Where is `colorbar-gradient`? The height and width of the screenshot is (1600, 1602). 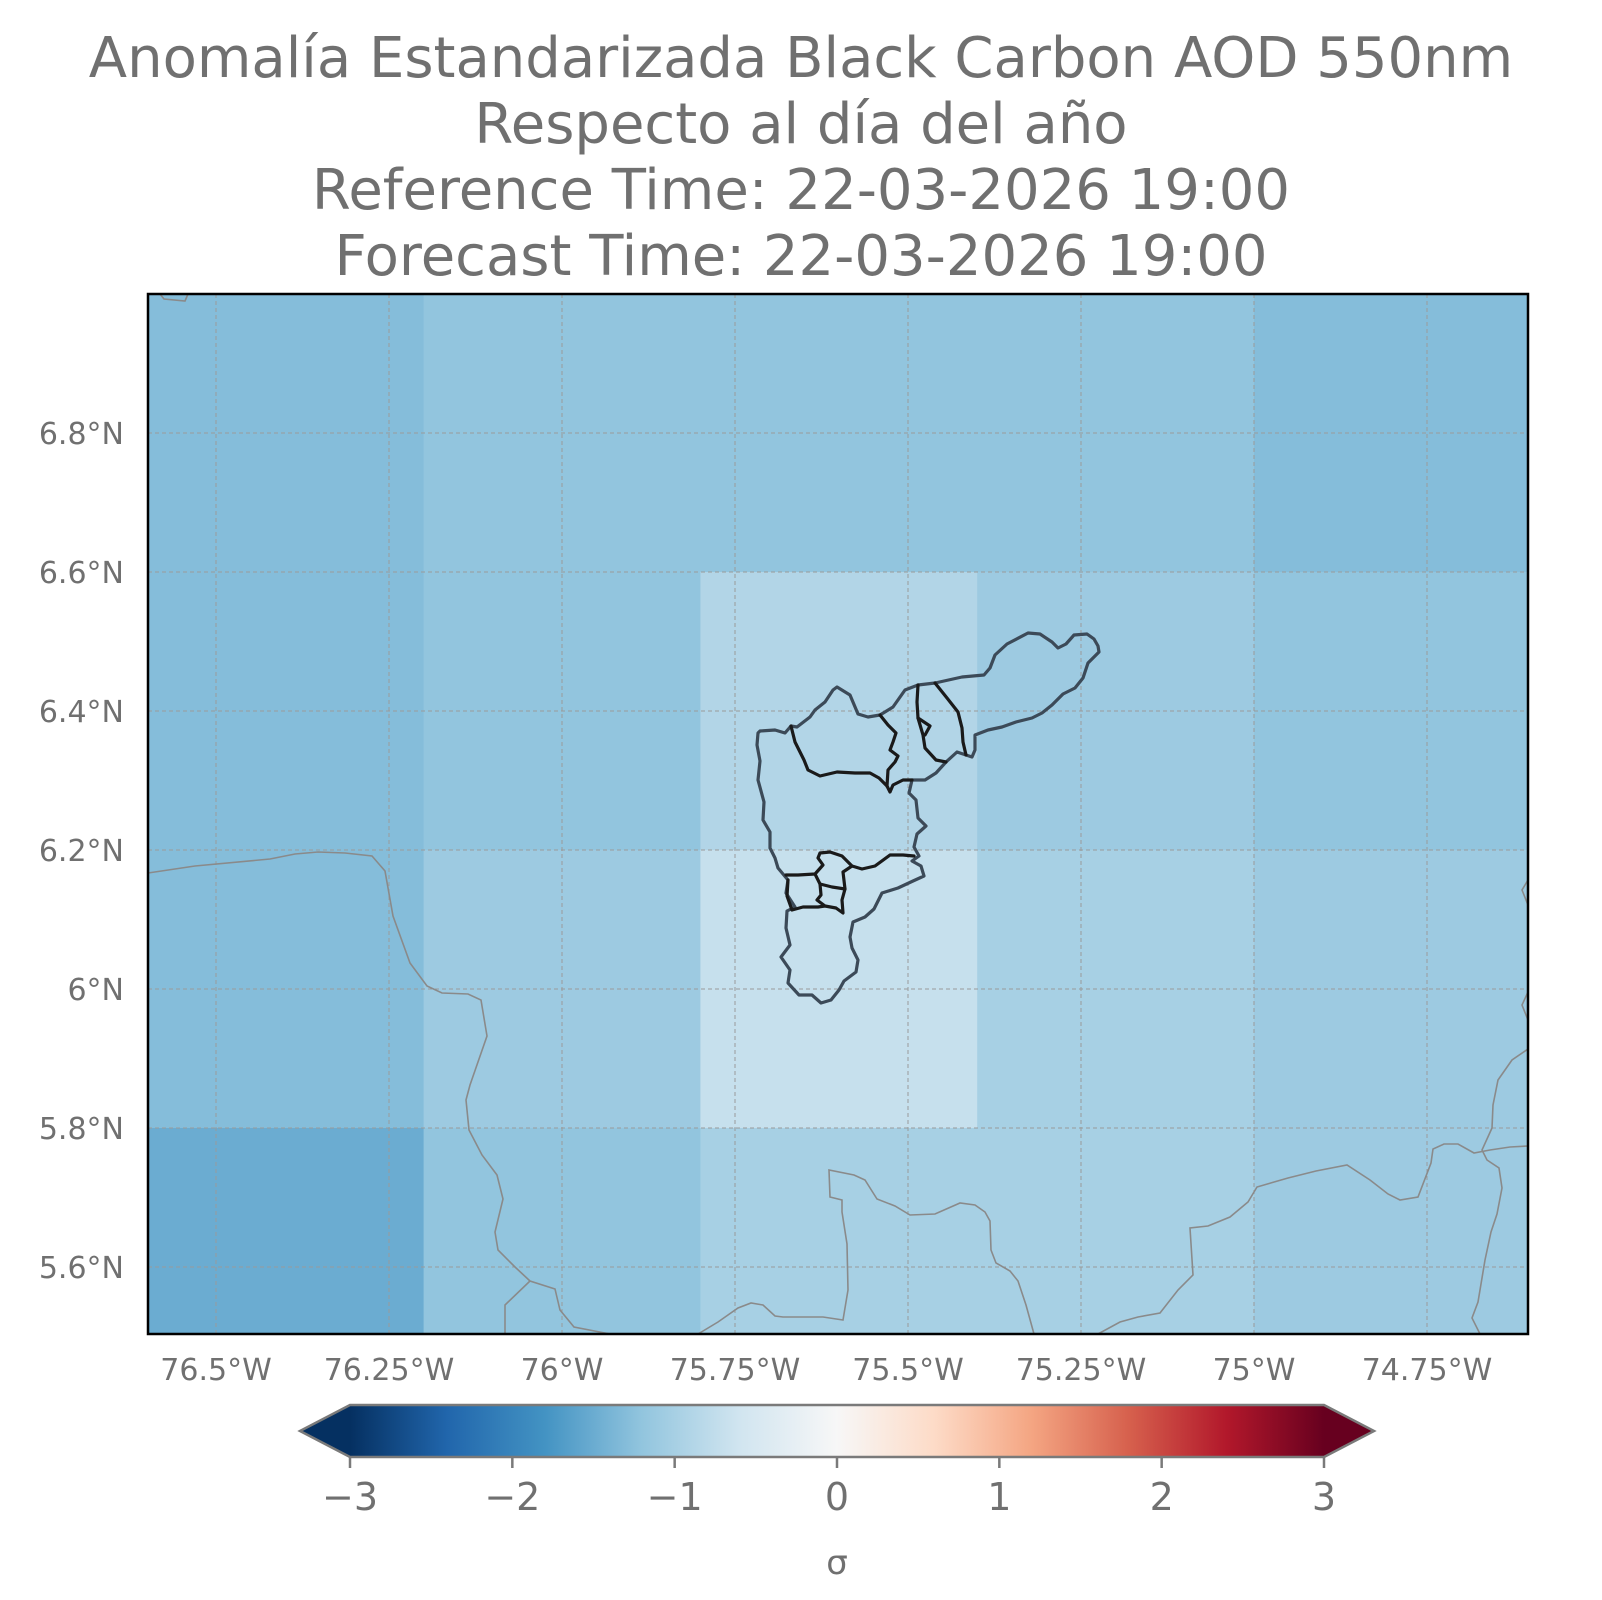
colorbar-gradient is located at coordinates (837, 1431).